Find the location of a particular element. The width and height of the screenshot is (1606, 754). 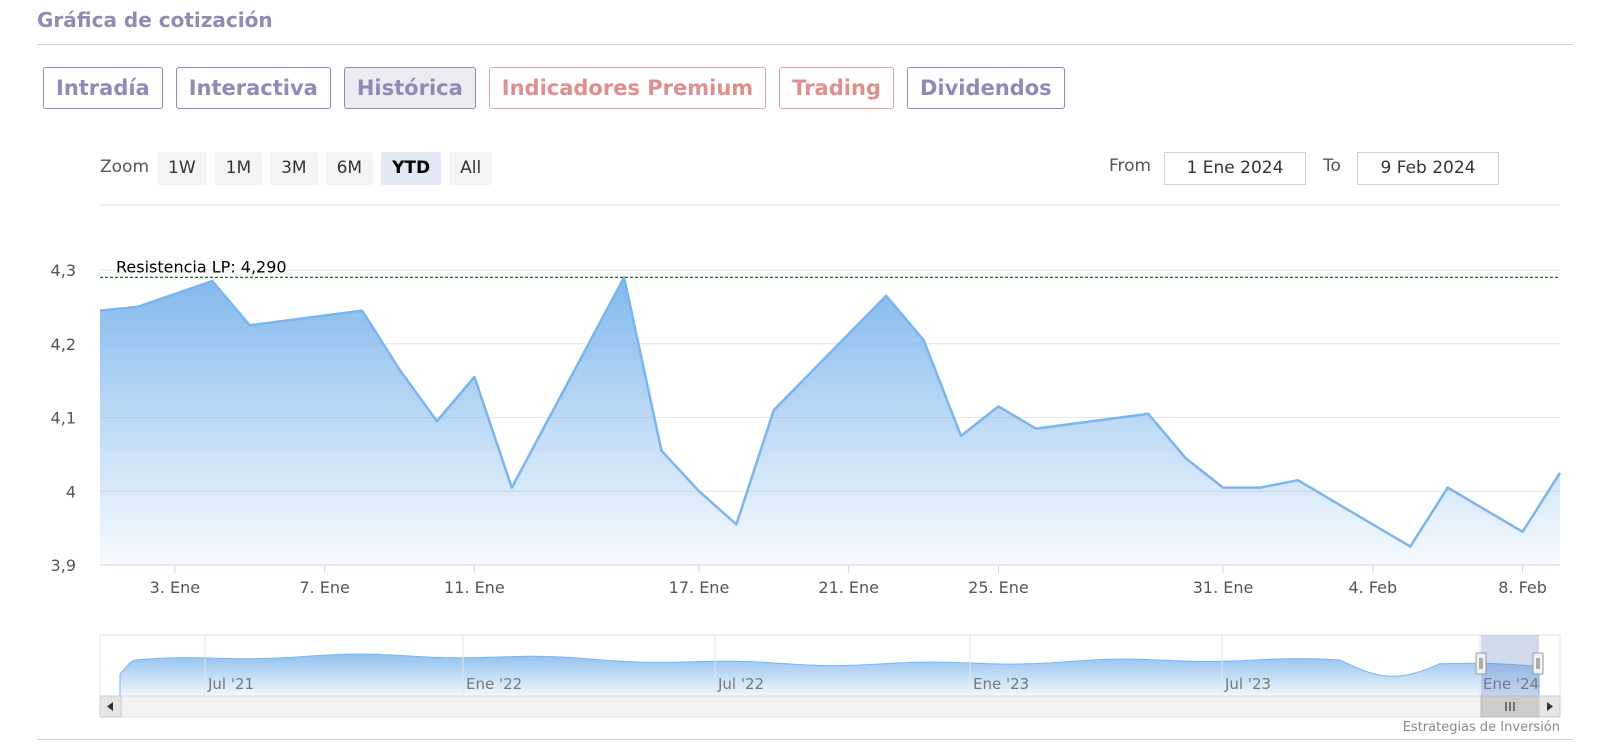

x-tick-label: 3. Ene is located at coordinates (175, 587).